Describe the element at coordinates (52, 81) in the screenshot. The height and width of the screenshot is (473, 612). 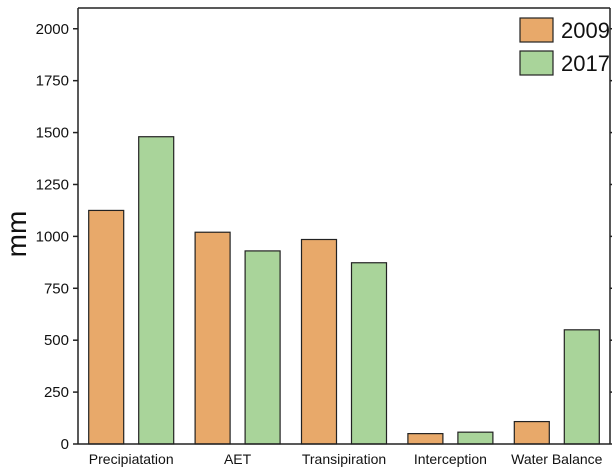
I see `y-tick-label: 1750` at that location.